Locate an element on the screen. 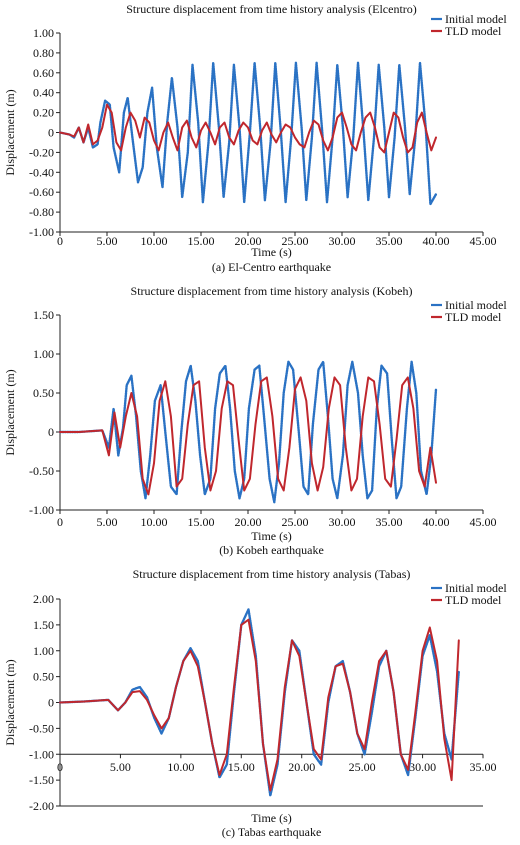 Image resolution: width=520 pixels, height=845 pixels. y-tick-label: 0.20 is located at coordinates (43, 113).